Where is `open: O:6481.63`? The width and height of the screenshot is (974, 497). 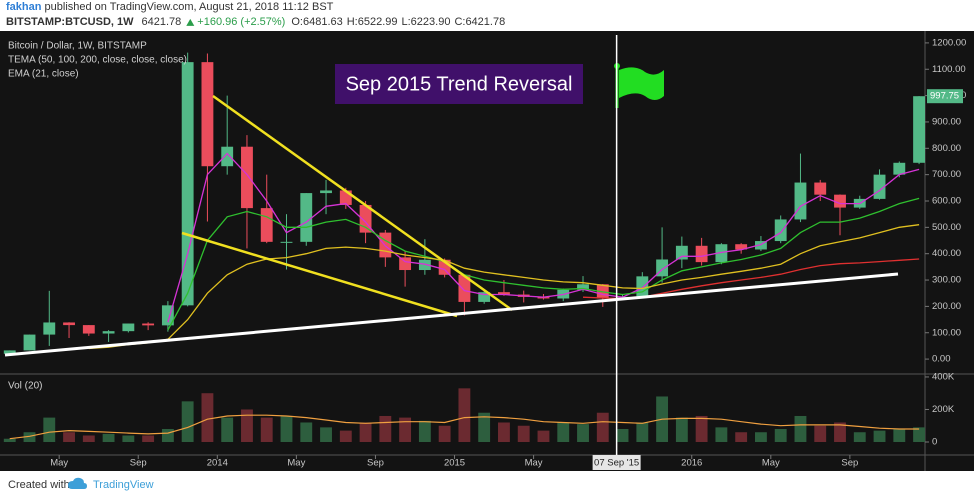
open: O:6481.63 is located at coordinates (316, 22).